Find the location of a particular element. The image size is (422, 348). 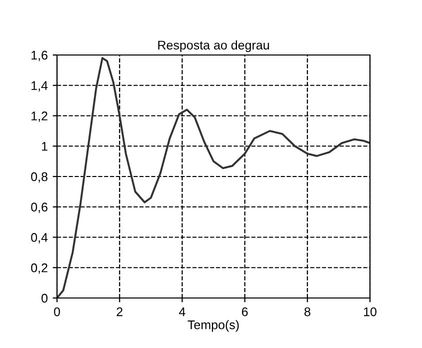

y-tick-label: 1 is located at coordinates (45, 146).